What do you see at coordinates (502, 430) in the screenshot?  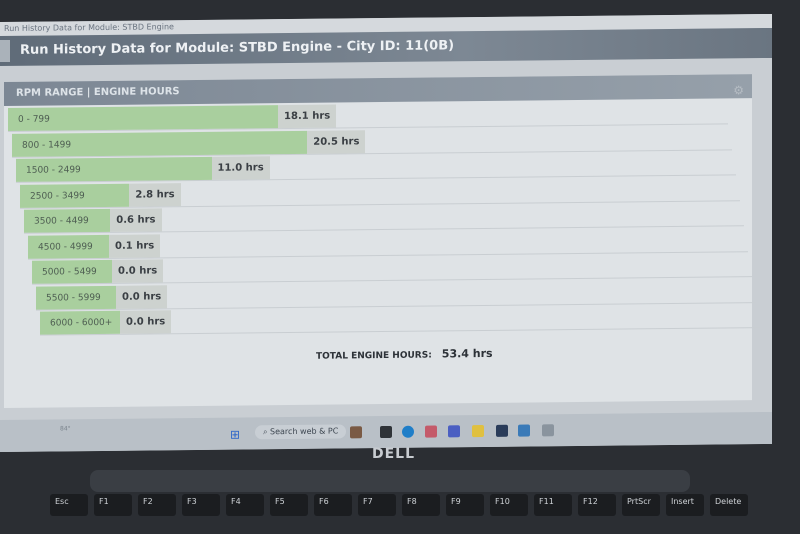 I see `store-icon` at bounding box center [502, 430].